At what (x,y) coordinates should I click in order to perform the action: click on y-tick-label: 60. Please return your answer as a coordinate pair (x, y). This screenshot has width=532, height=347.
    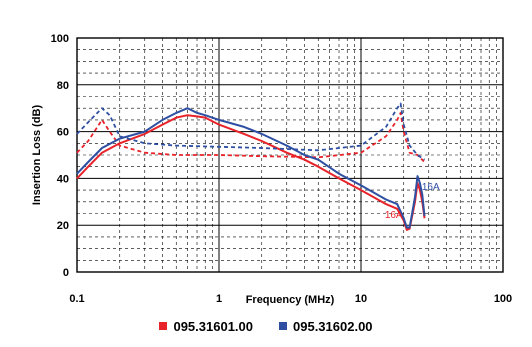
    Looking at the image, I should click on (63, 133).